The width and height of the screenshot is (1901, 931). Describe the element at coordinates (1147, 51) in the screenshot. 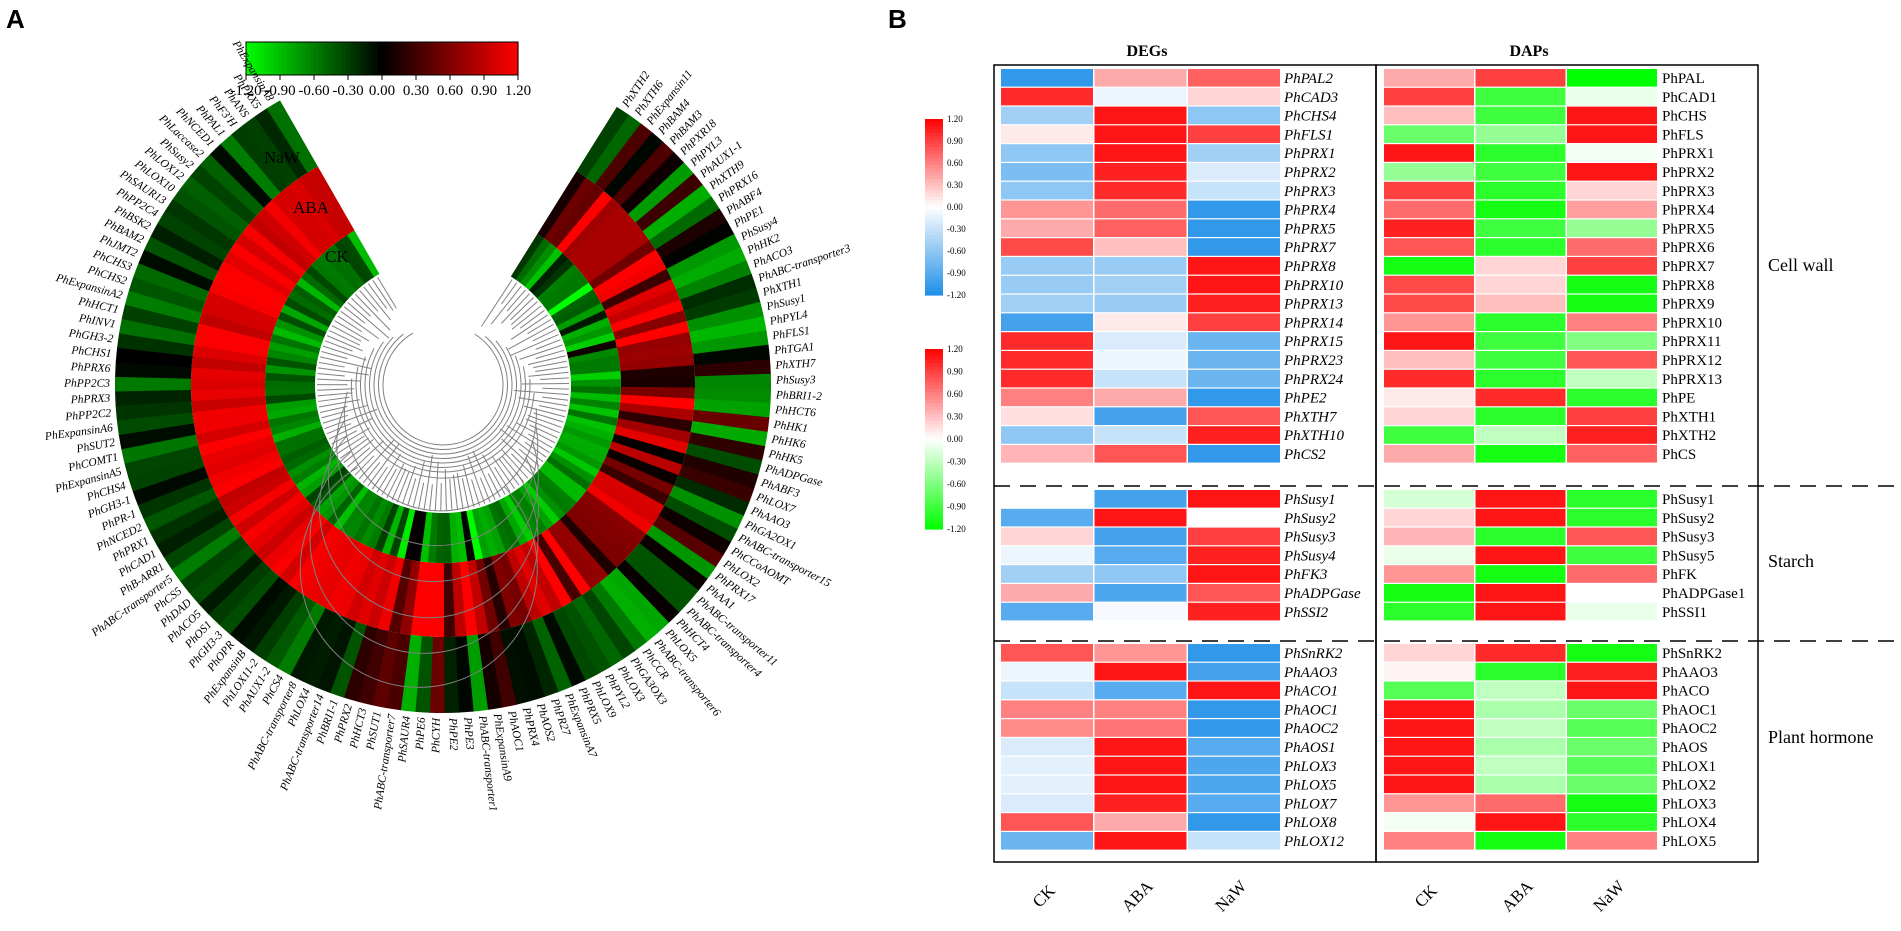

I see `degs-header: DEGs` at that location.